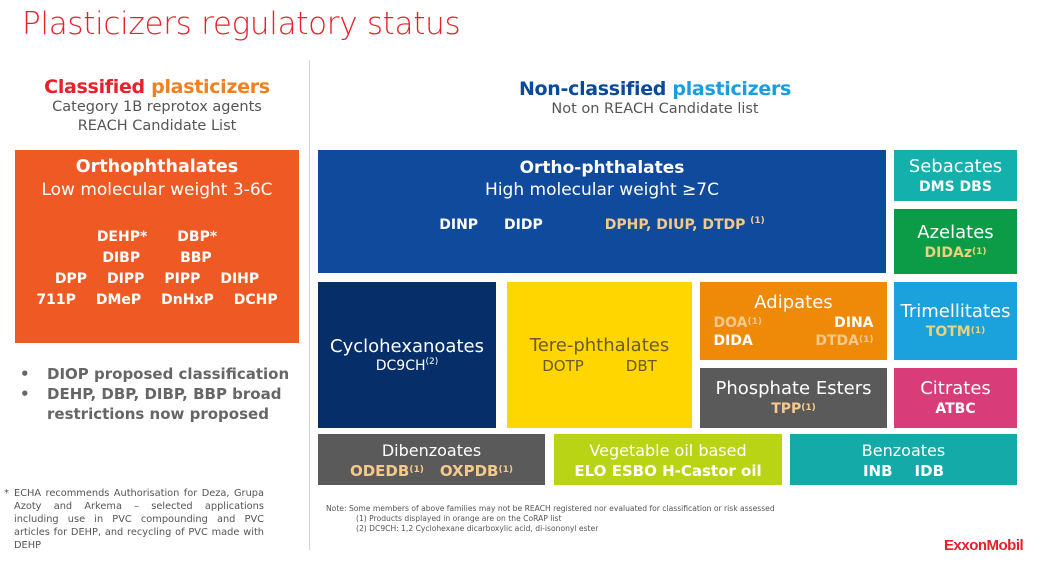 This screenshot has height=573, width=1039. Describe the element at coordinates (793, 388) in the screenshot. I see `group-name: Phosphate Esters` at that location.